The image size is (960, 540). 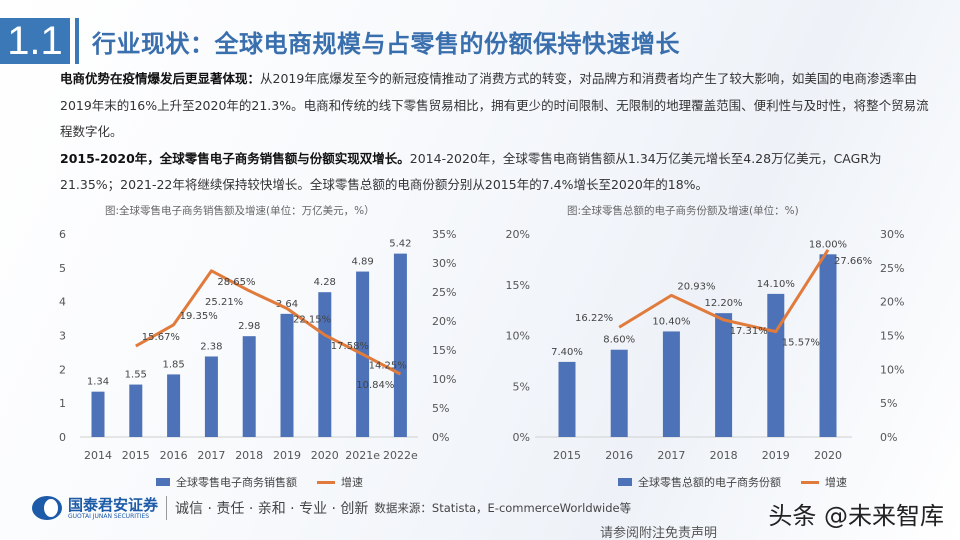 I want to click on line-label: 19.35%, so click(x=199, y=316).